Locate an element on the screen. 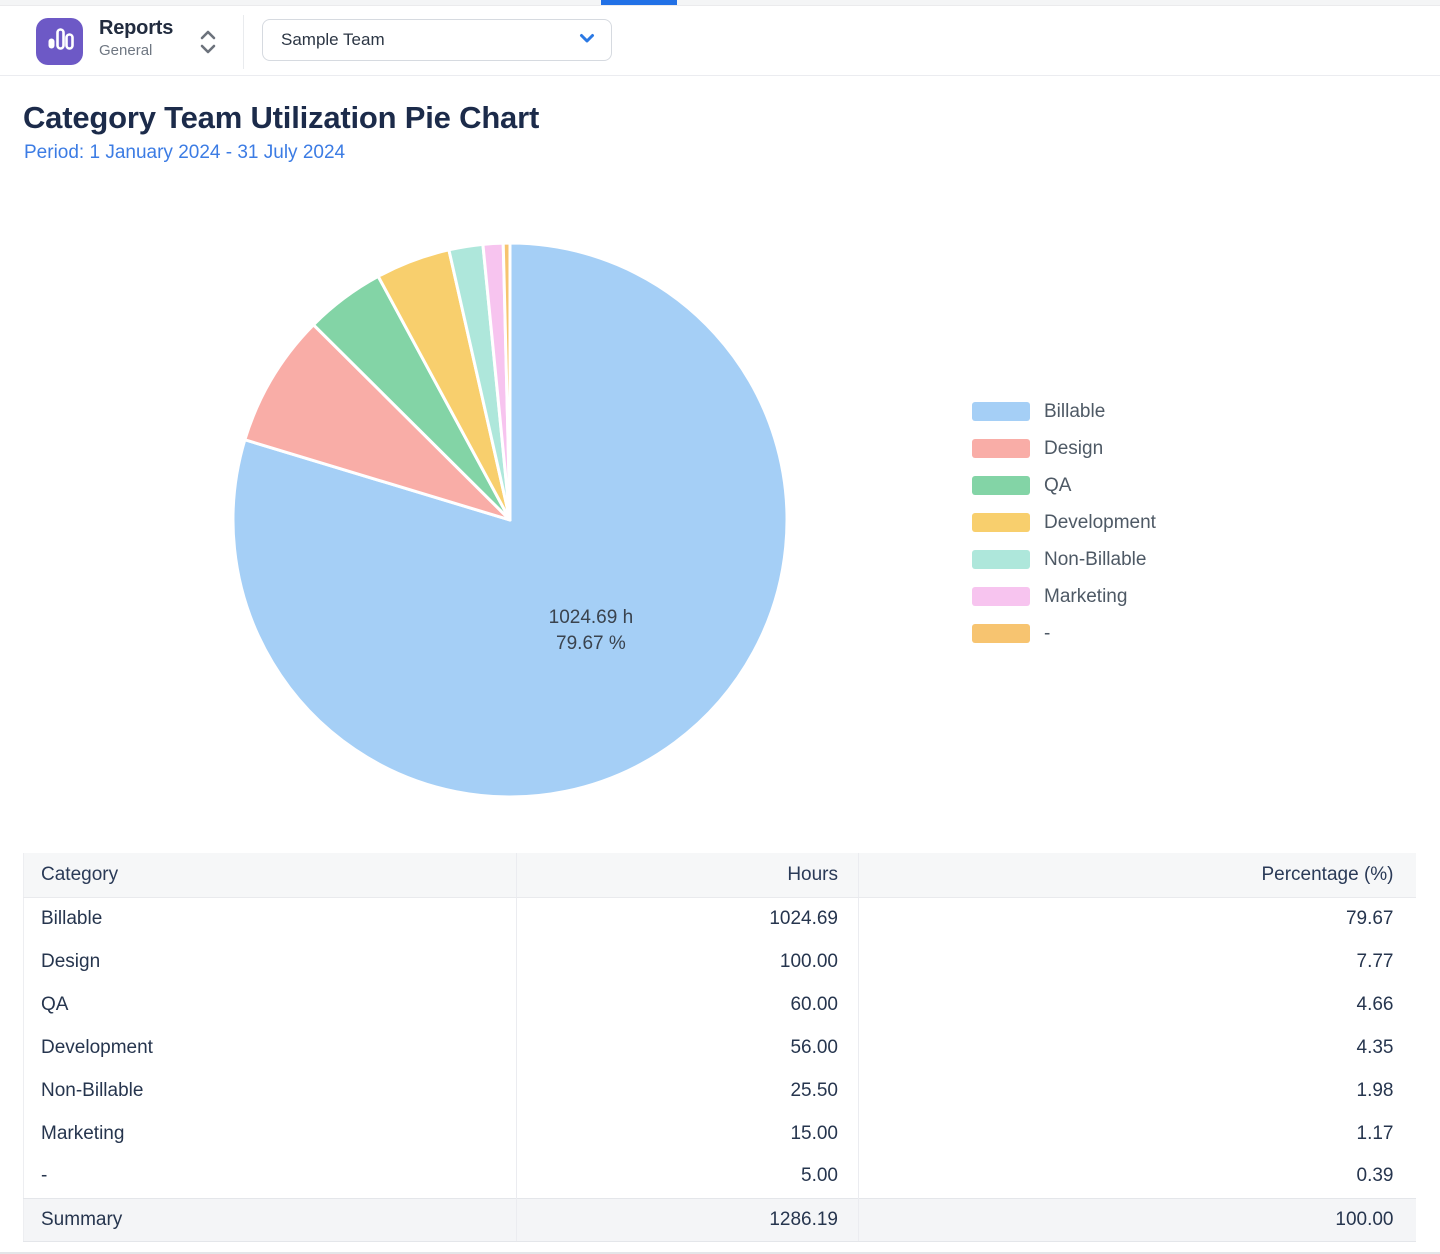  legend-label: Non-Billable is located at coordinates (1095, 559).